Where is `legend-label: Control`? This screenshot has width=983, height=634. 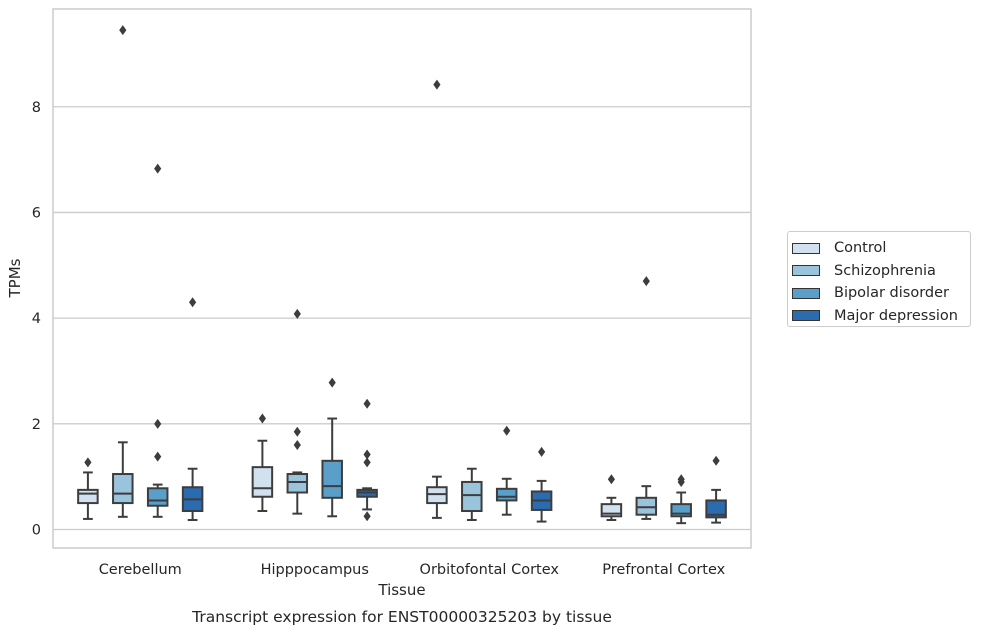
legend-label: Control is located at coordinates (860, 248).